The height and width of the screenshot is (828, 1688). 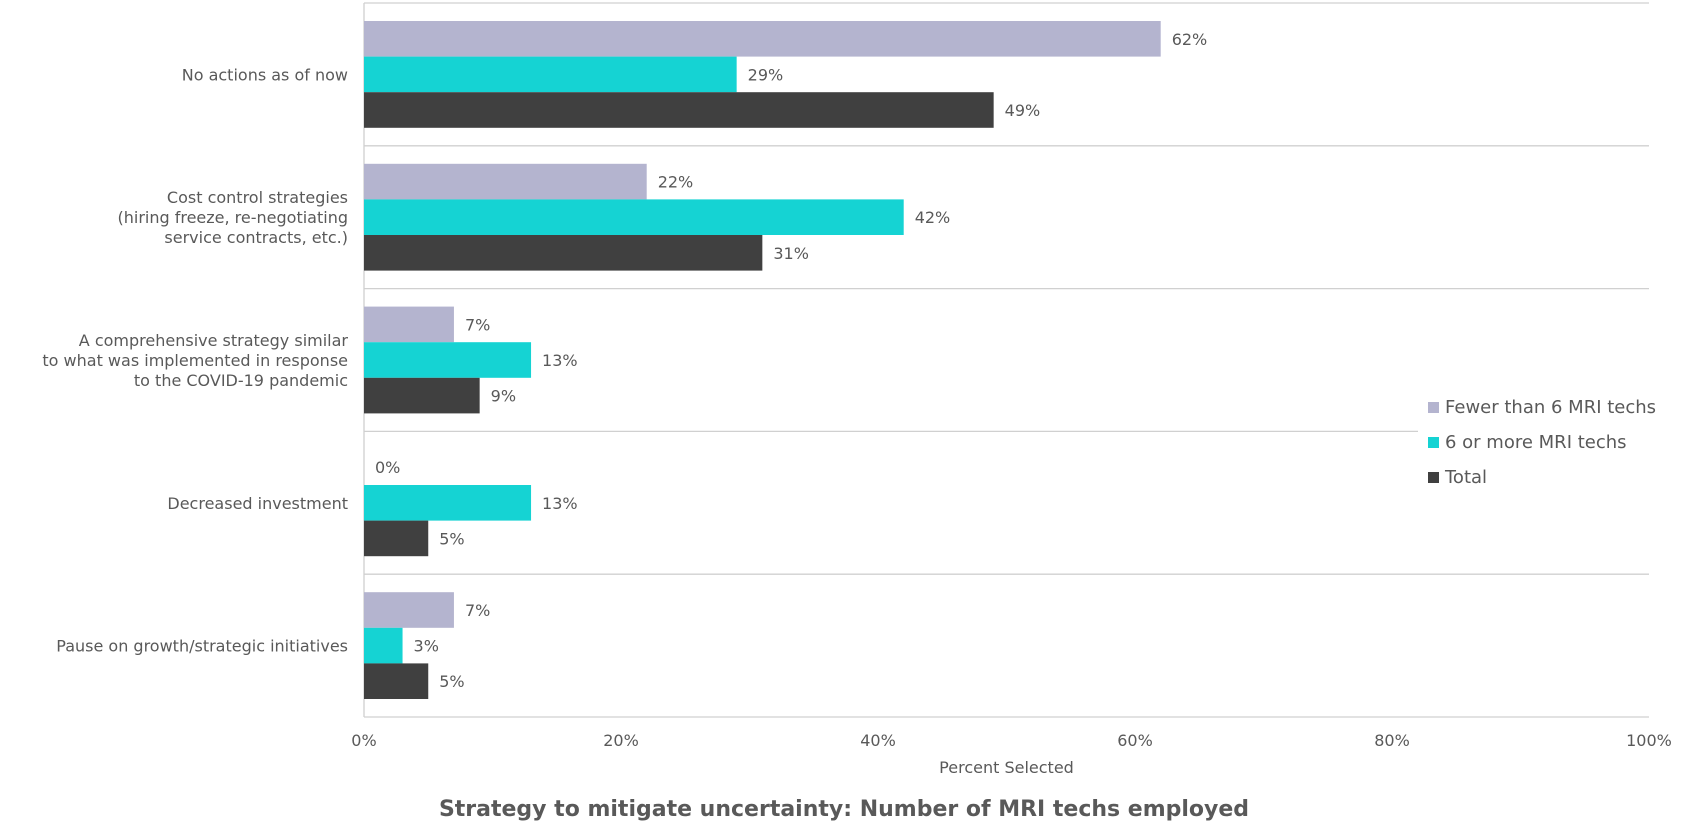 I want to click on x-tick-label: 20%, so click(x=621, y=740).